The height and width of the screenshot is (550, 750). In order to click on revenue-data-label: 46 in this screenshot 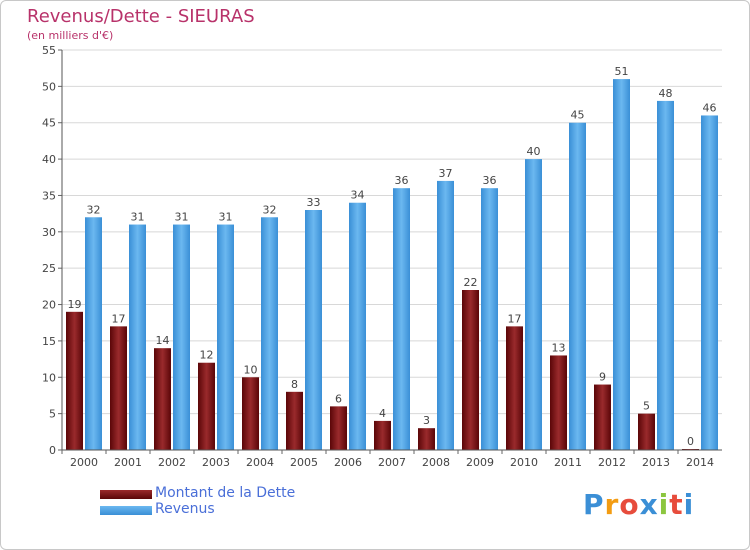, I will do `click(710, 107)`.